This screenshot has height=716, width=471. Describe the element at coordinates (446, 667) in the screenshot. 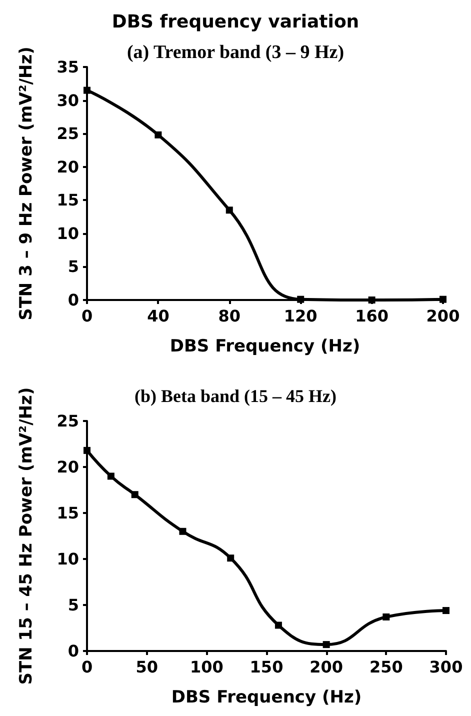

I see `x-tick-label: 300` at that location.